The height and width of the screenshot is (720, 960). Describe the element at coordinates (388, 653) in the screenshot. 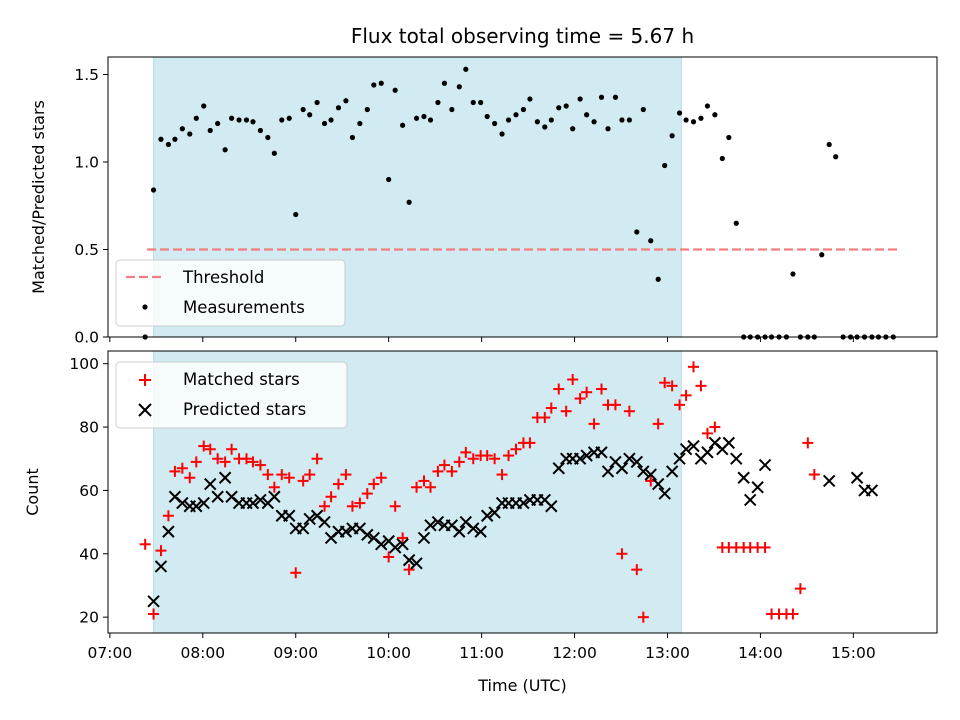

I see `bottom-x-tick-label: 10:00` at that location.